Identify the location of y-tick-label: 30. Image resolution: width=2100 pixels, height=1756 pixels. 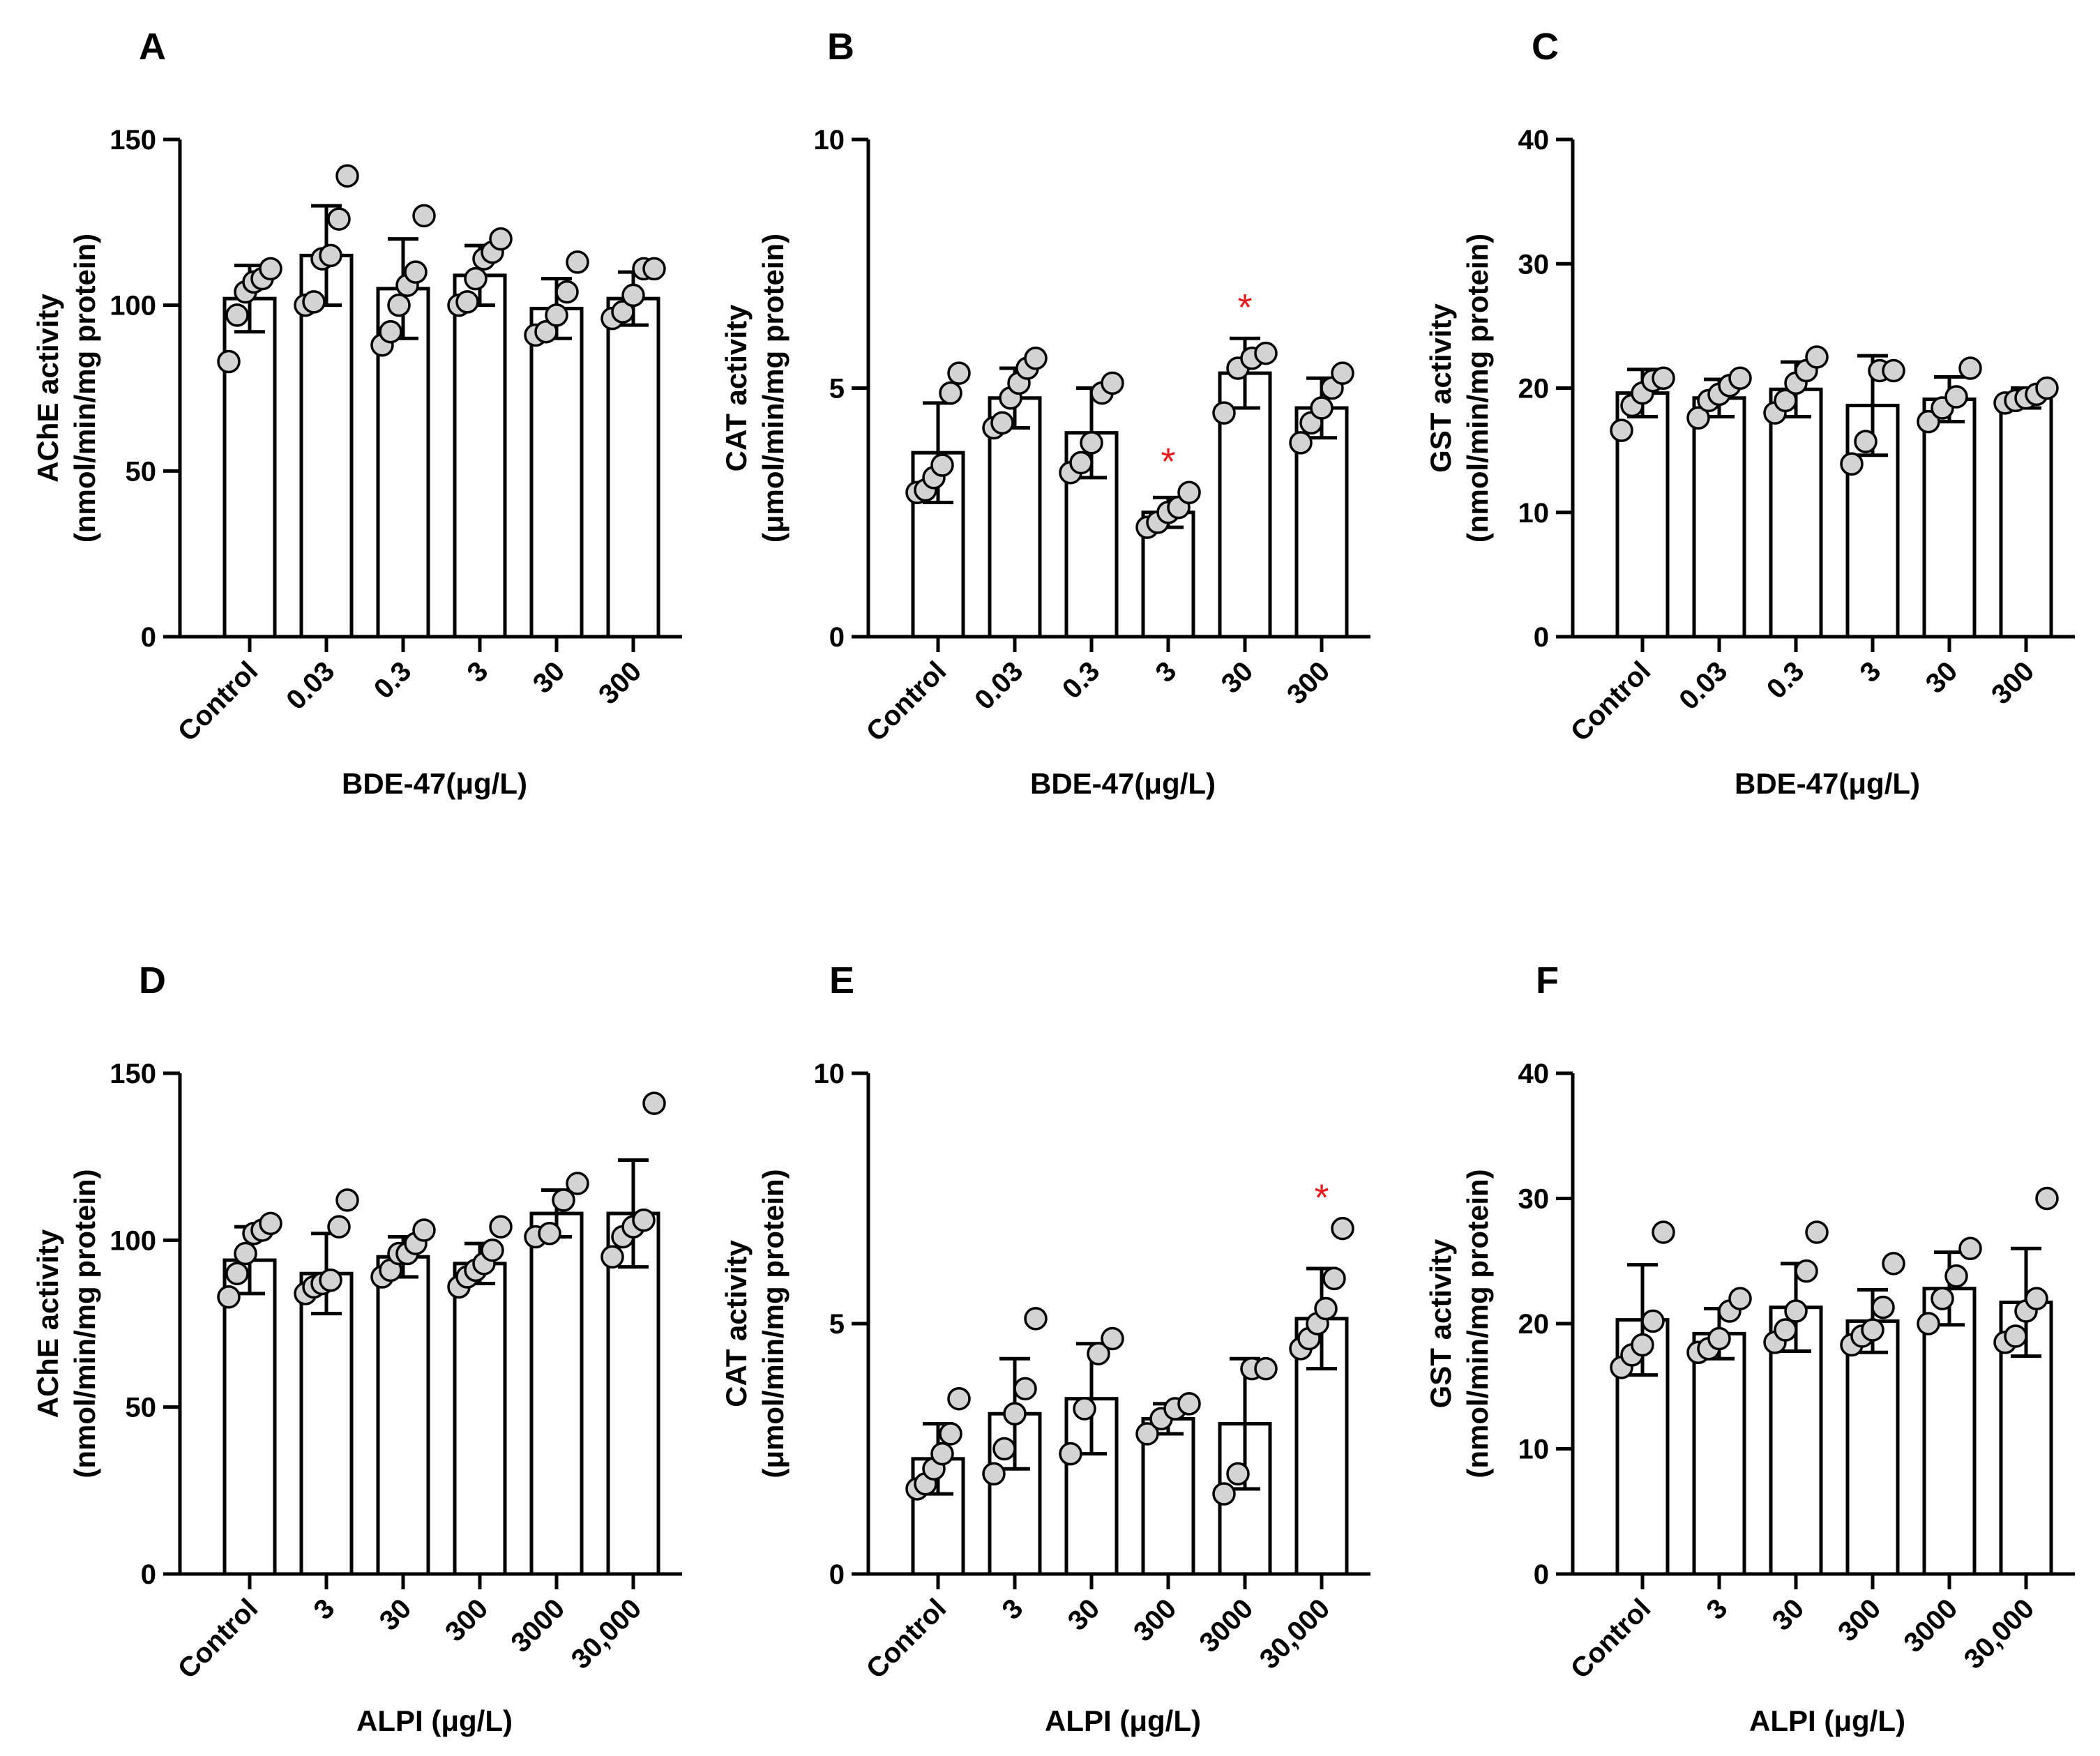
(1534, 1199).